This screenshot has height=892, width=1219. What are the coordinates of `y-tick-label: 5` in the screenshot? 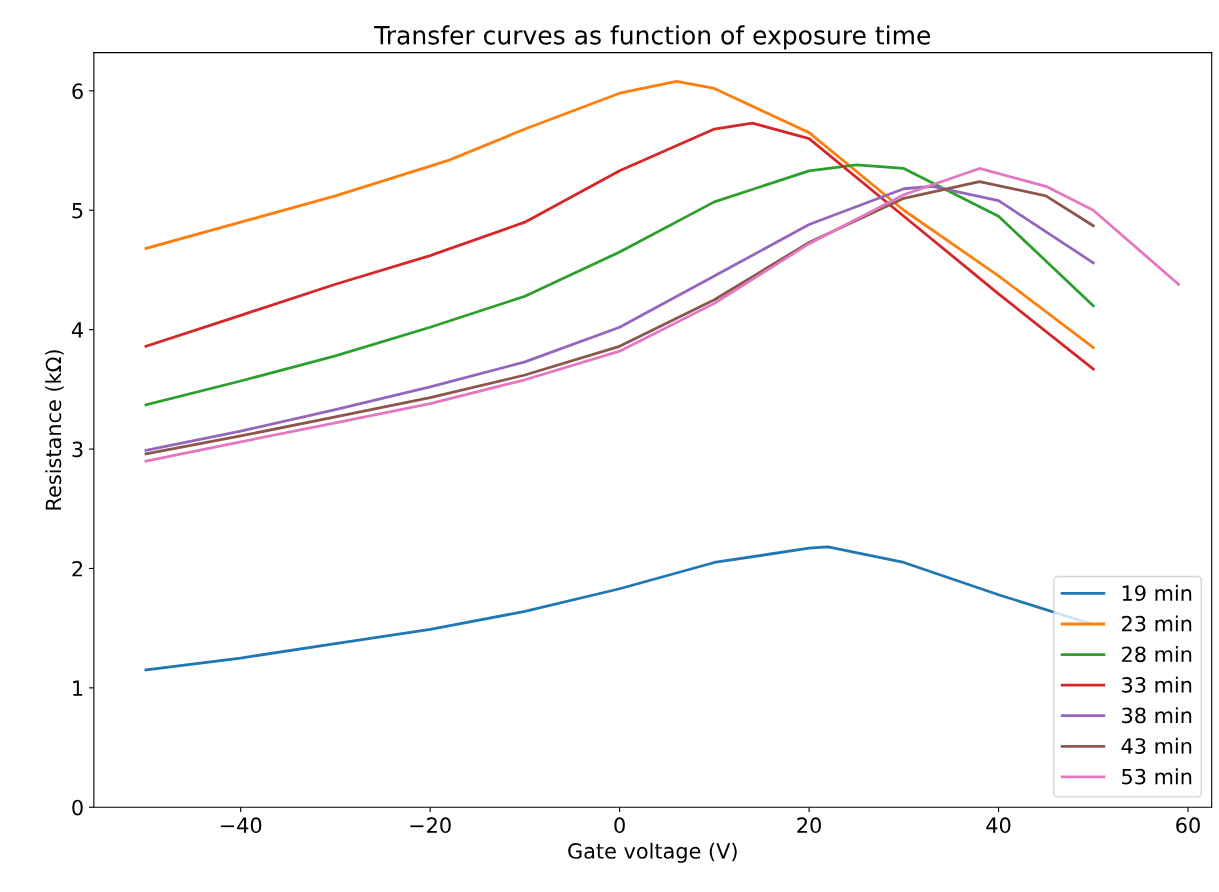 It's located at (77, 210).